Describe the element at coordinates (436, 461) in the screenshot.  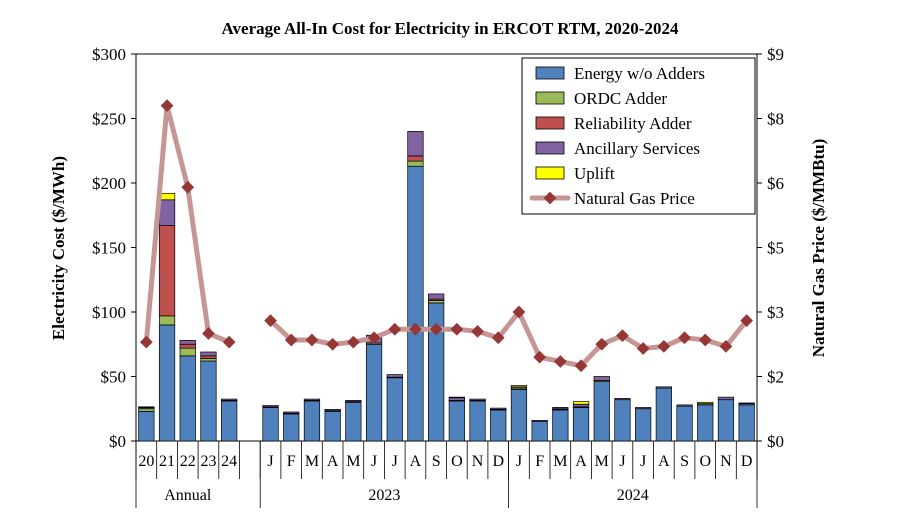
I see `x-category-label: S` at that location.